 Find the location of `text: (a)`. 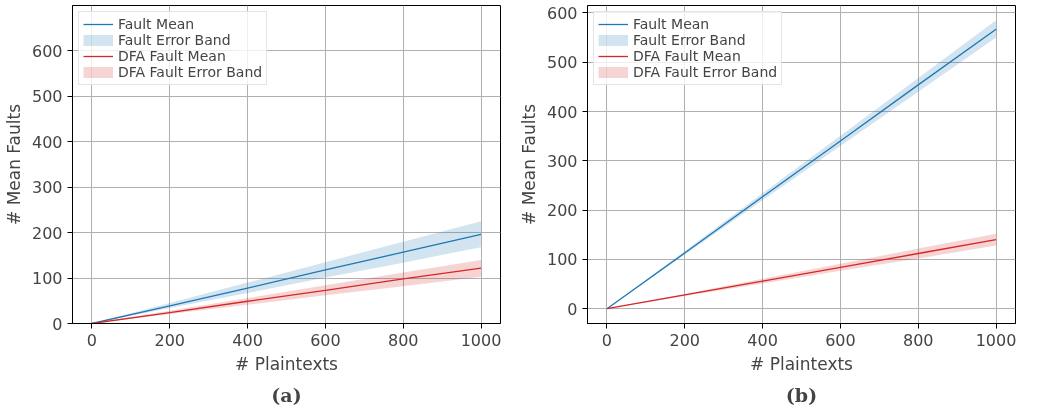

text: (a) is located at coordinates (286, 394).